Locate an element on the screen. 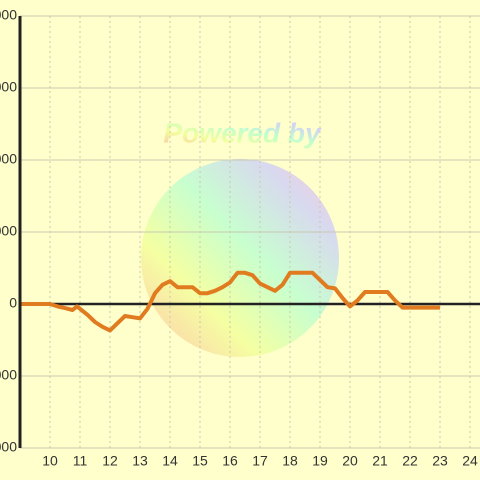 The height and width of the screenshot is (480, 480). watermark-text: Powered by is located at coordinates (242, 132).